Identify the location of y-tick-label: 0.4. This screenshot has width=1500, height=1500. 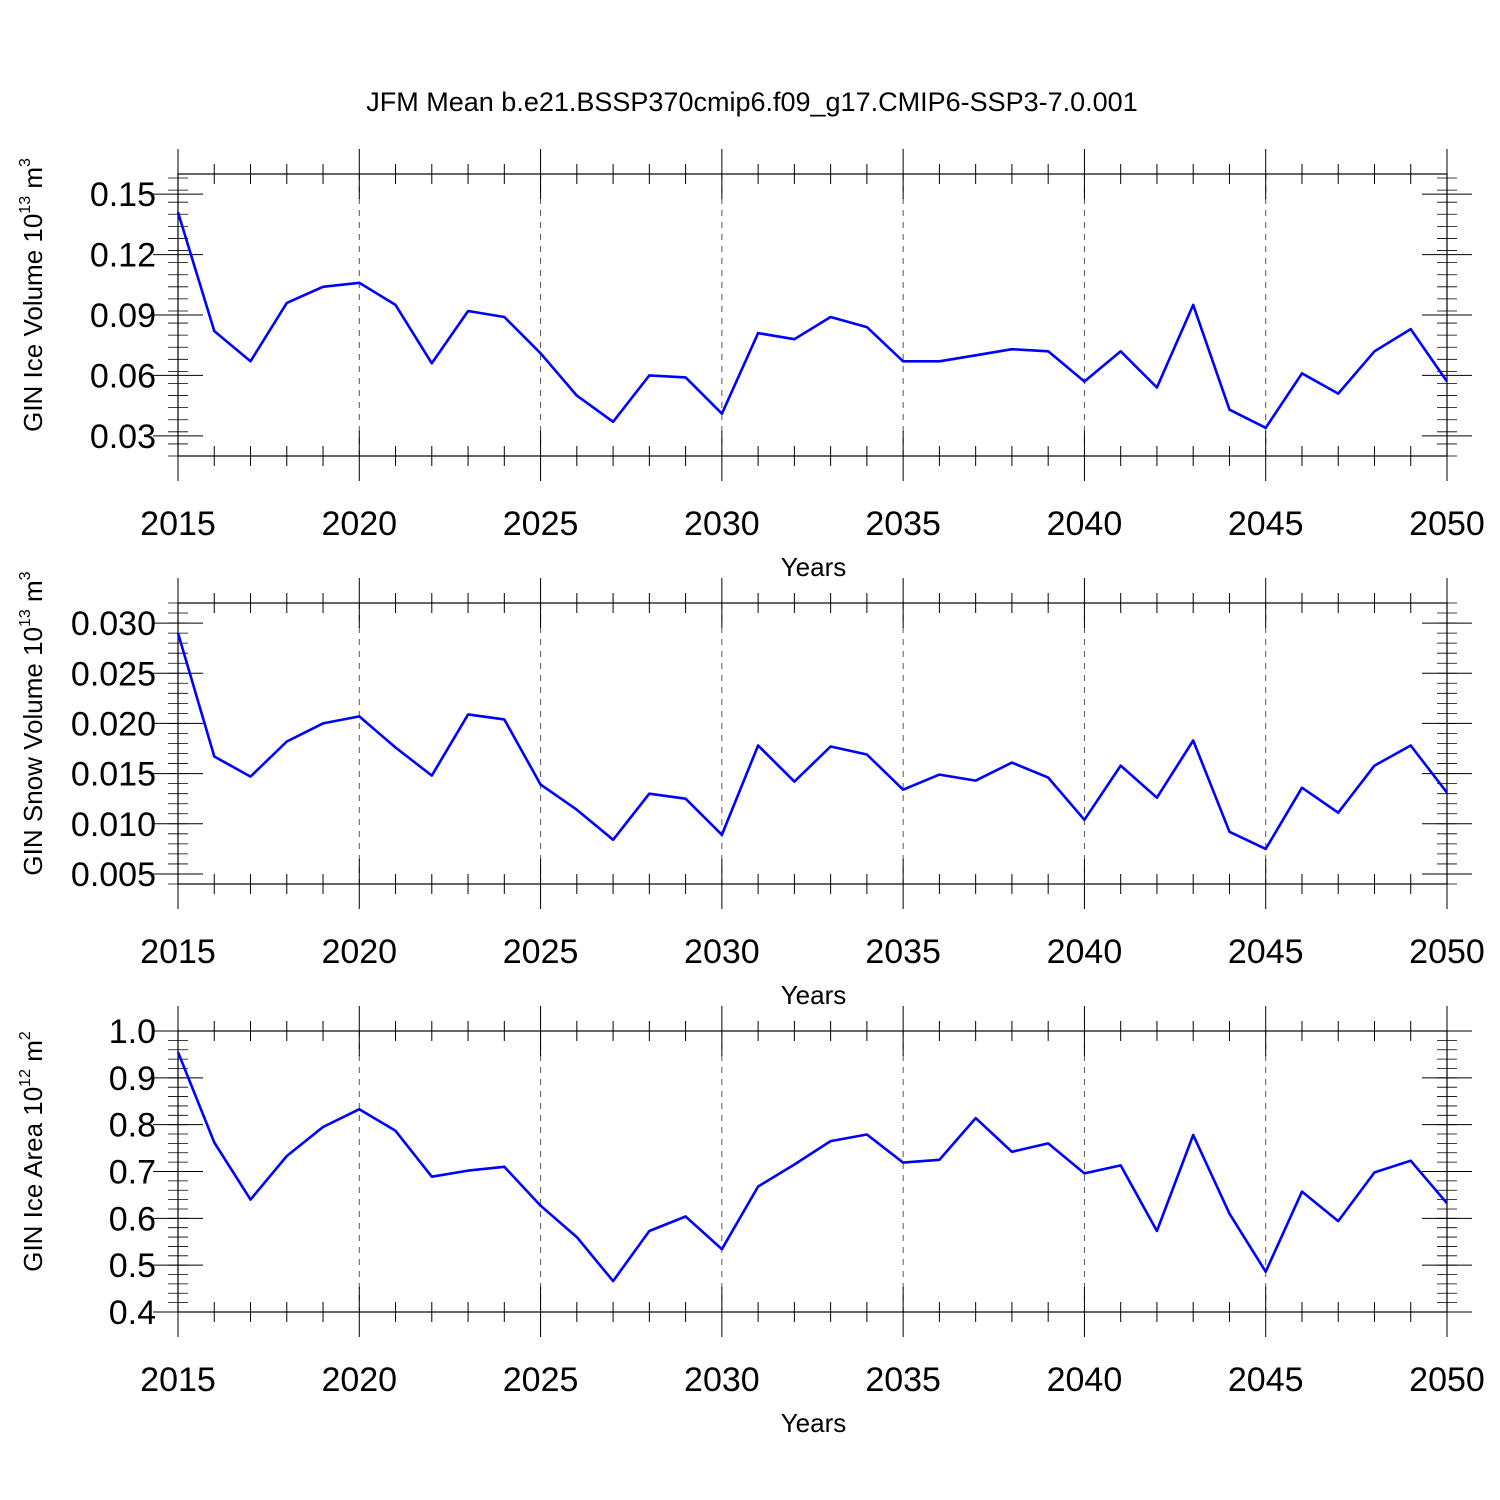
(132, 1313).